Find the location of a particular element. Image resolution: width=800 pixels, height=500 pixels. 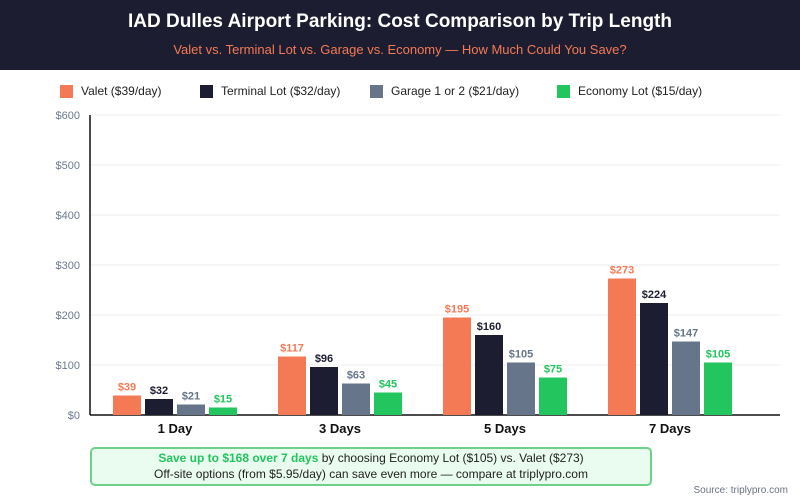

data-label: $96 is located at coordinates (324, 359).